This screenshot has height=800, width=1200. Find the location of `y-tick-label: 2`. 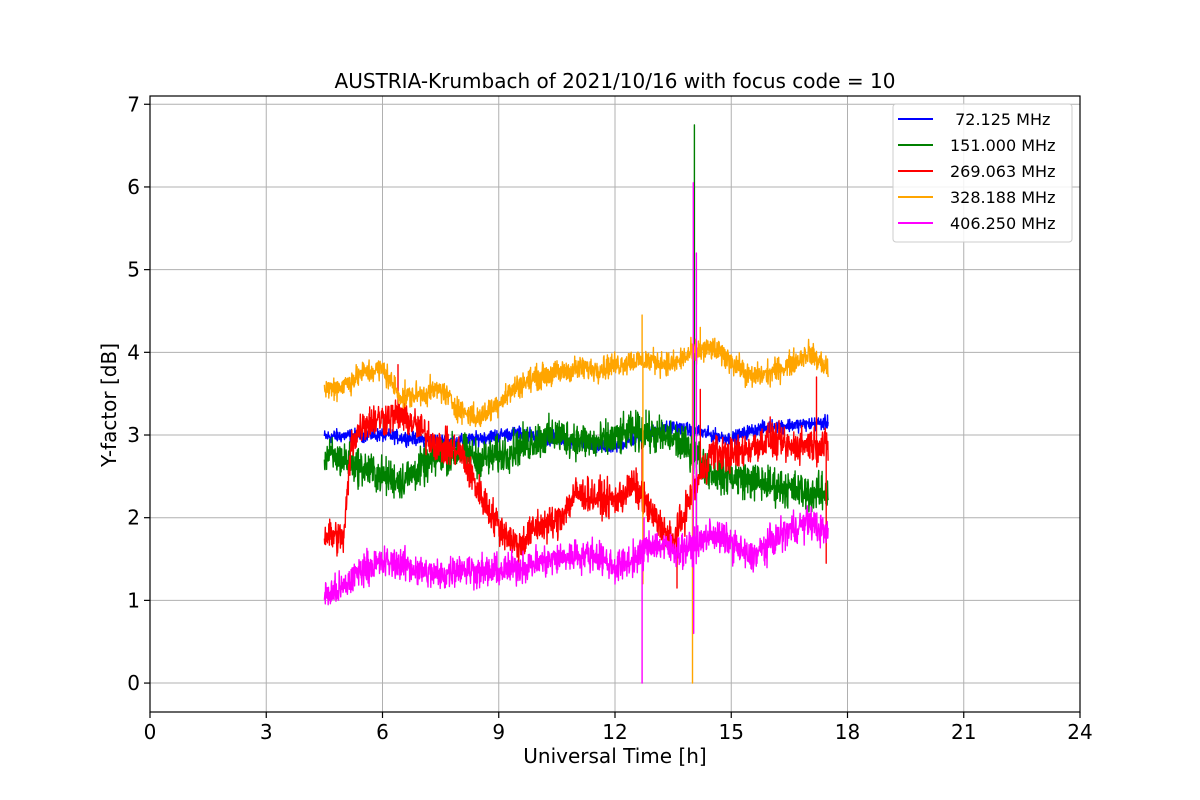

y-tick-label: 2 is located at coordinates (133, 518).